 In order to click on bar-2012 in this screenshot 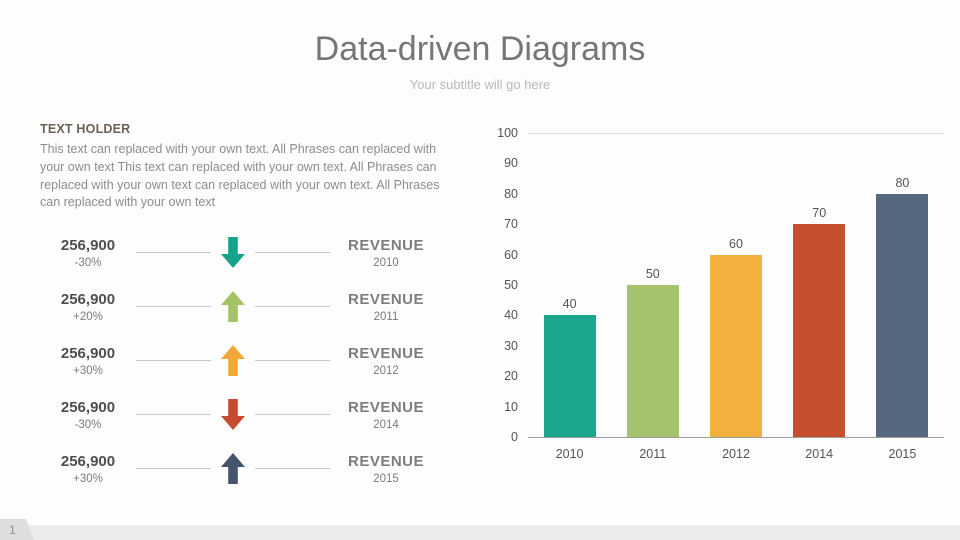, I will do `click(736, 345)`.